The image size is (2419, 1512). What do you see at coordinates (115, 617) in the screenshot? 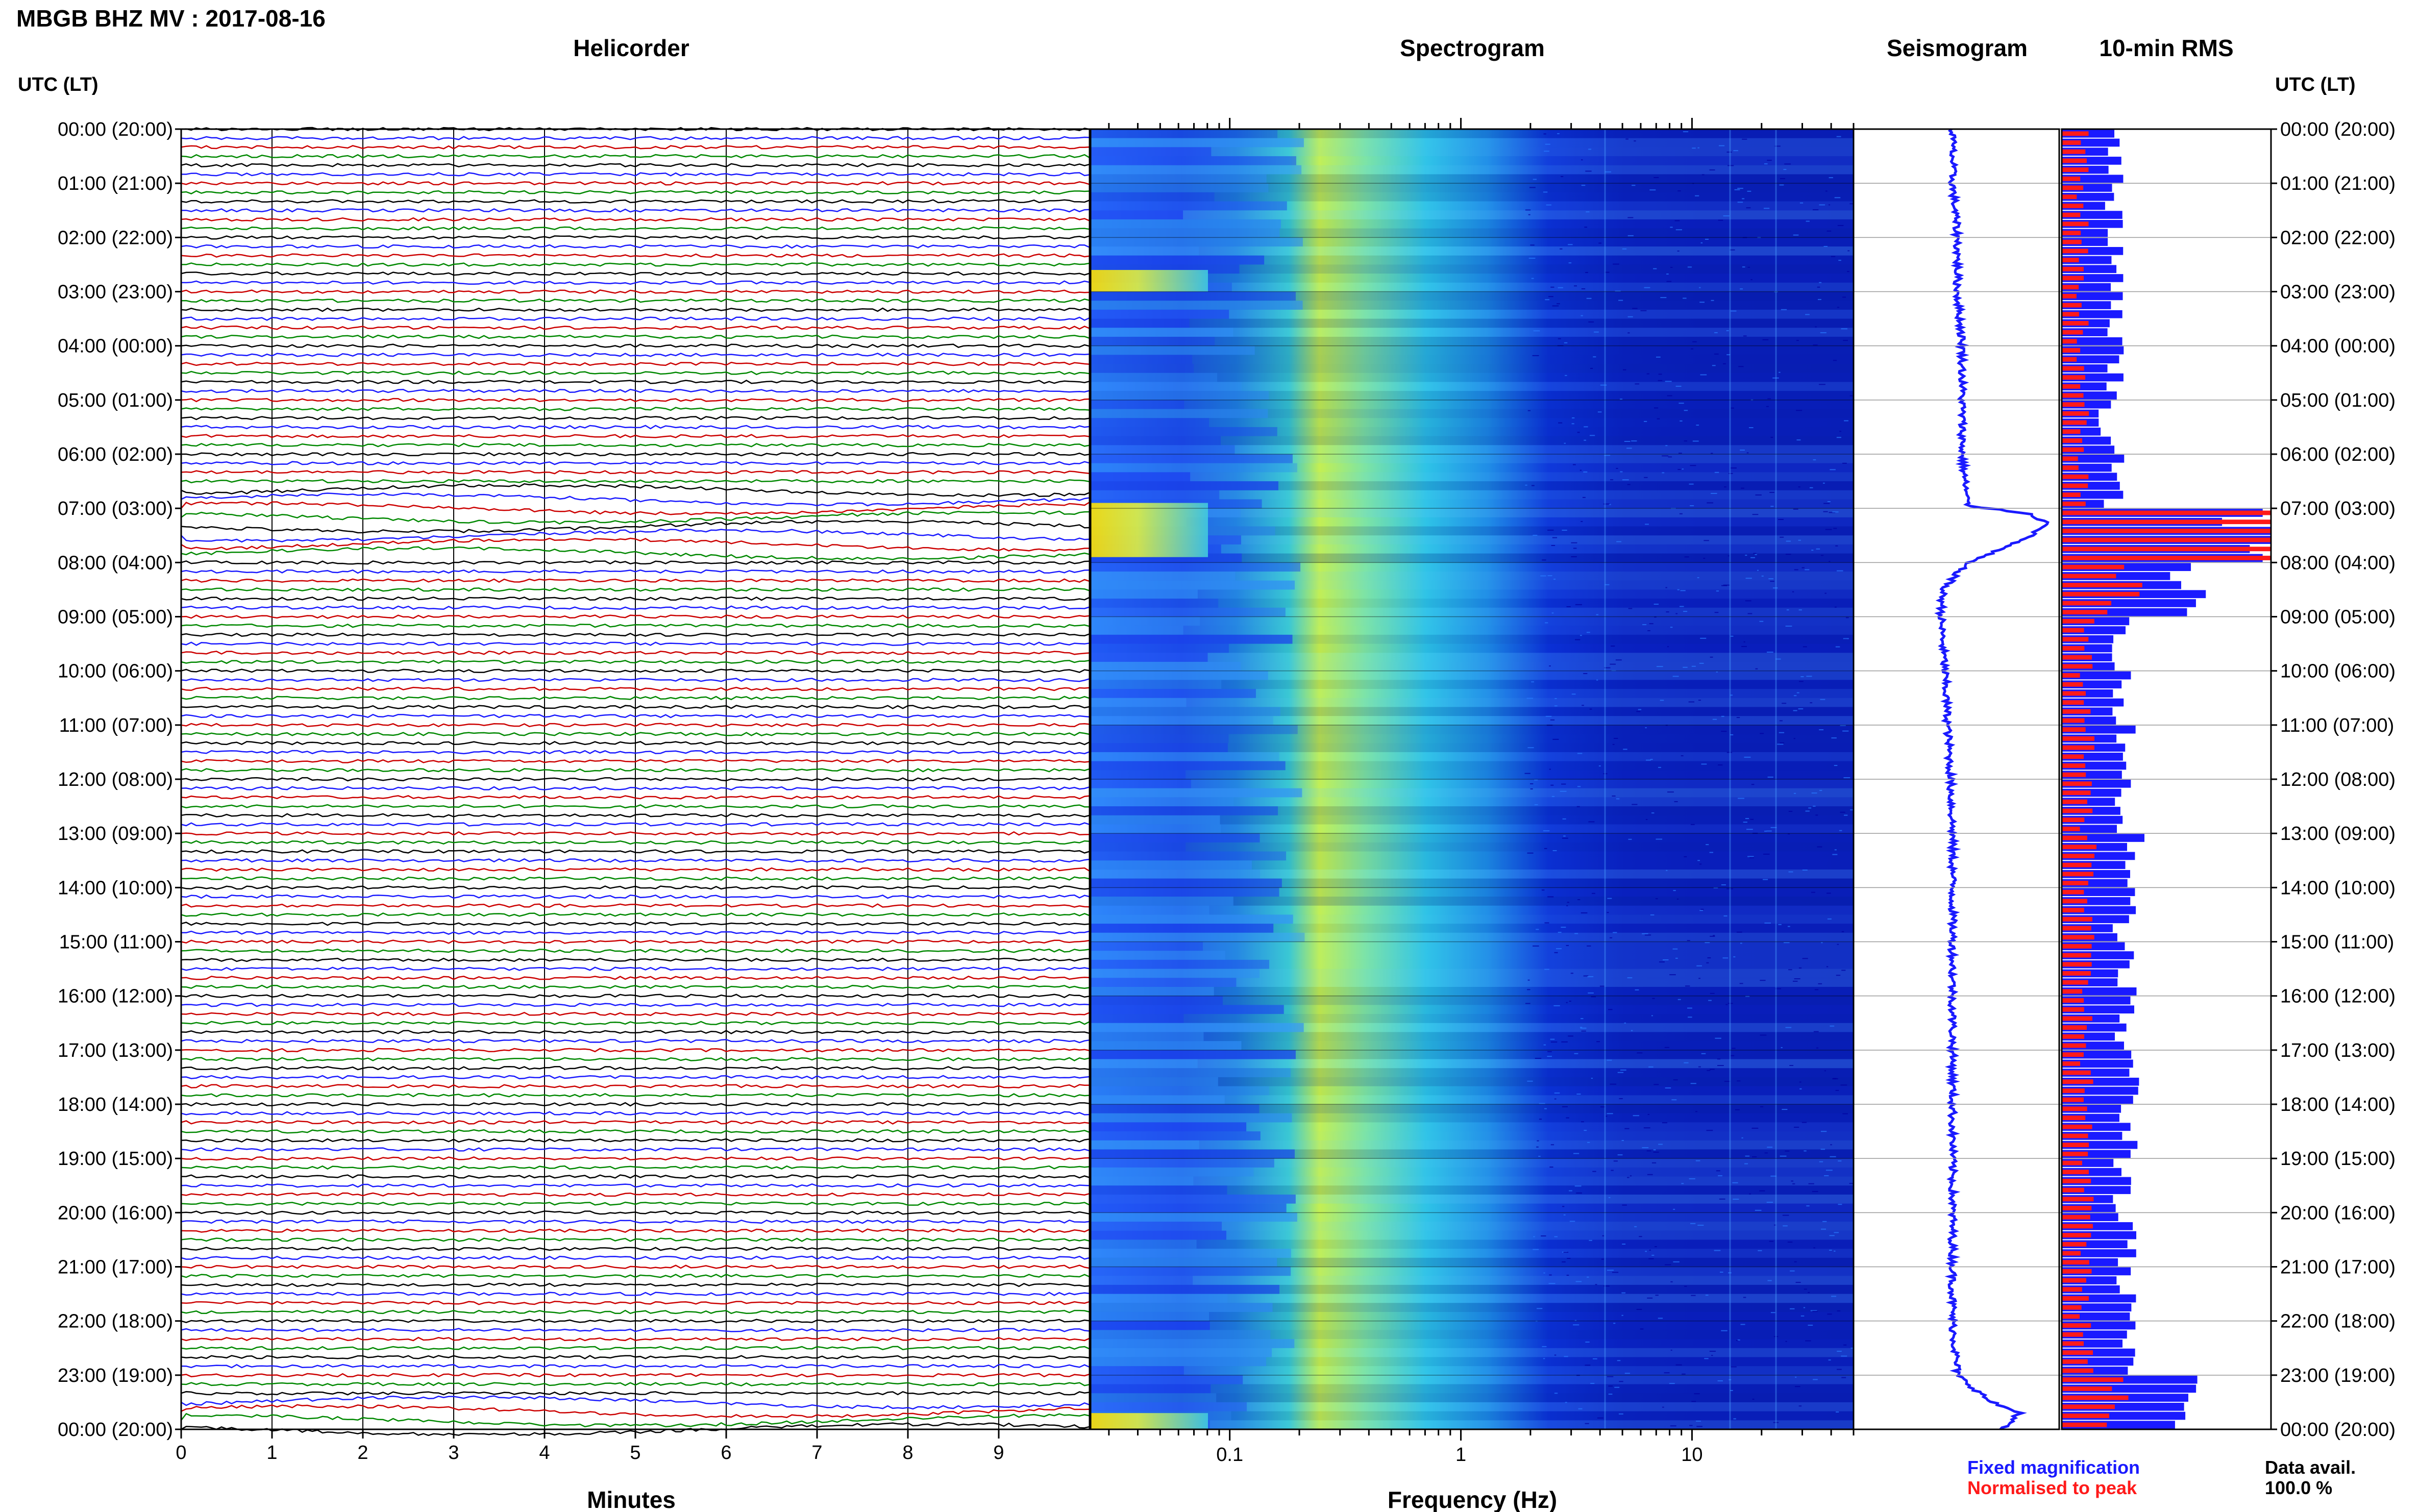
I see `time-label-left: 09:00 (05:00)` at bounding box center [115, 617].